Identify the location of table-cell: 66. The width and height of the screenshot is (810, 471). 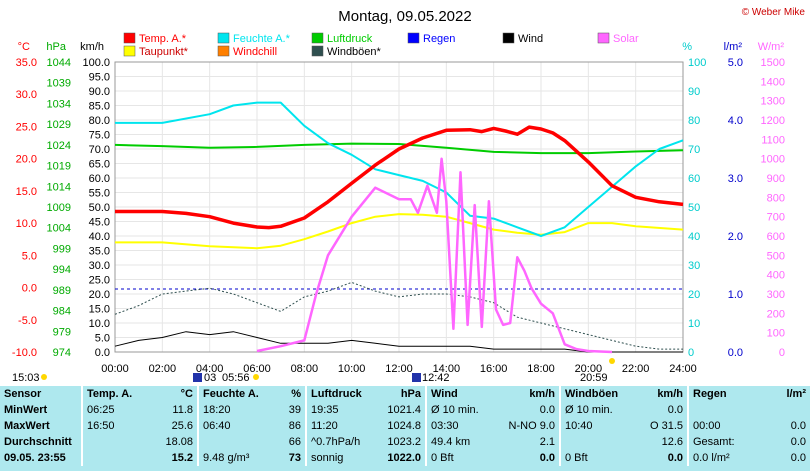
(294, 442).